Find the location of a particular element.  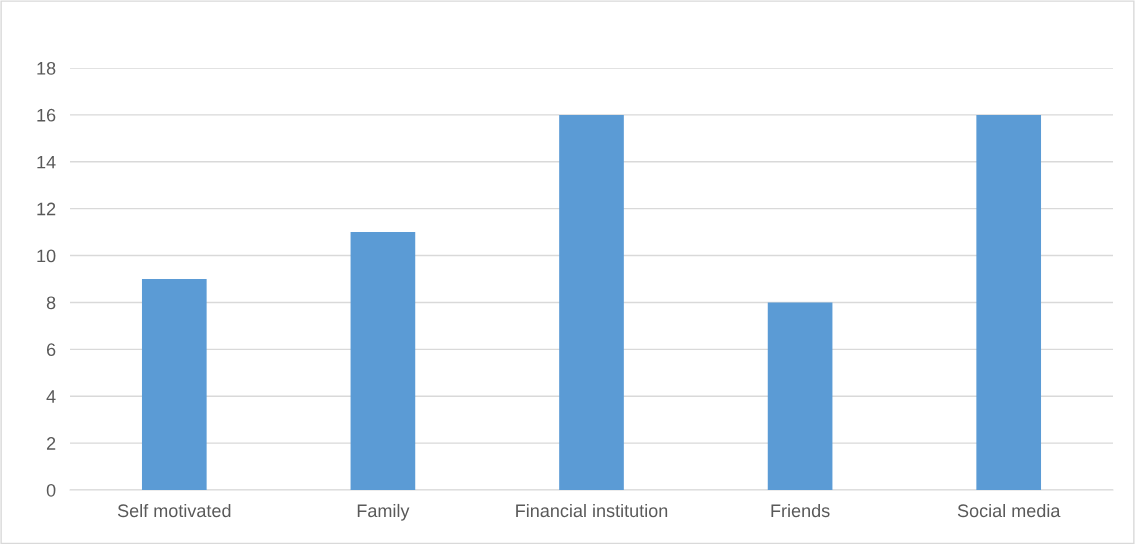

x-tick-label: Self motivated is located at coordinates (174, 510).